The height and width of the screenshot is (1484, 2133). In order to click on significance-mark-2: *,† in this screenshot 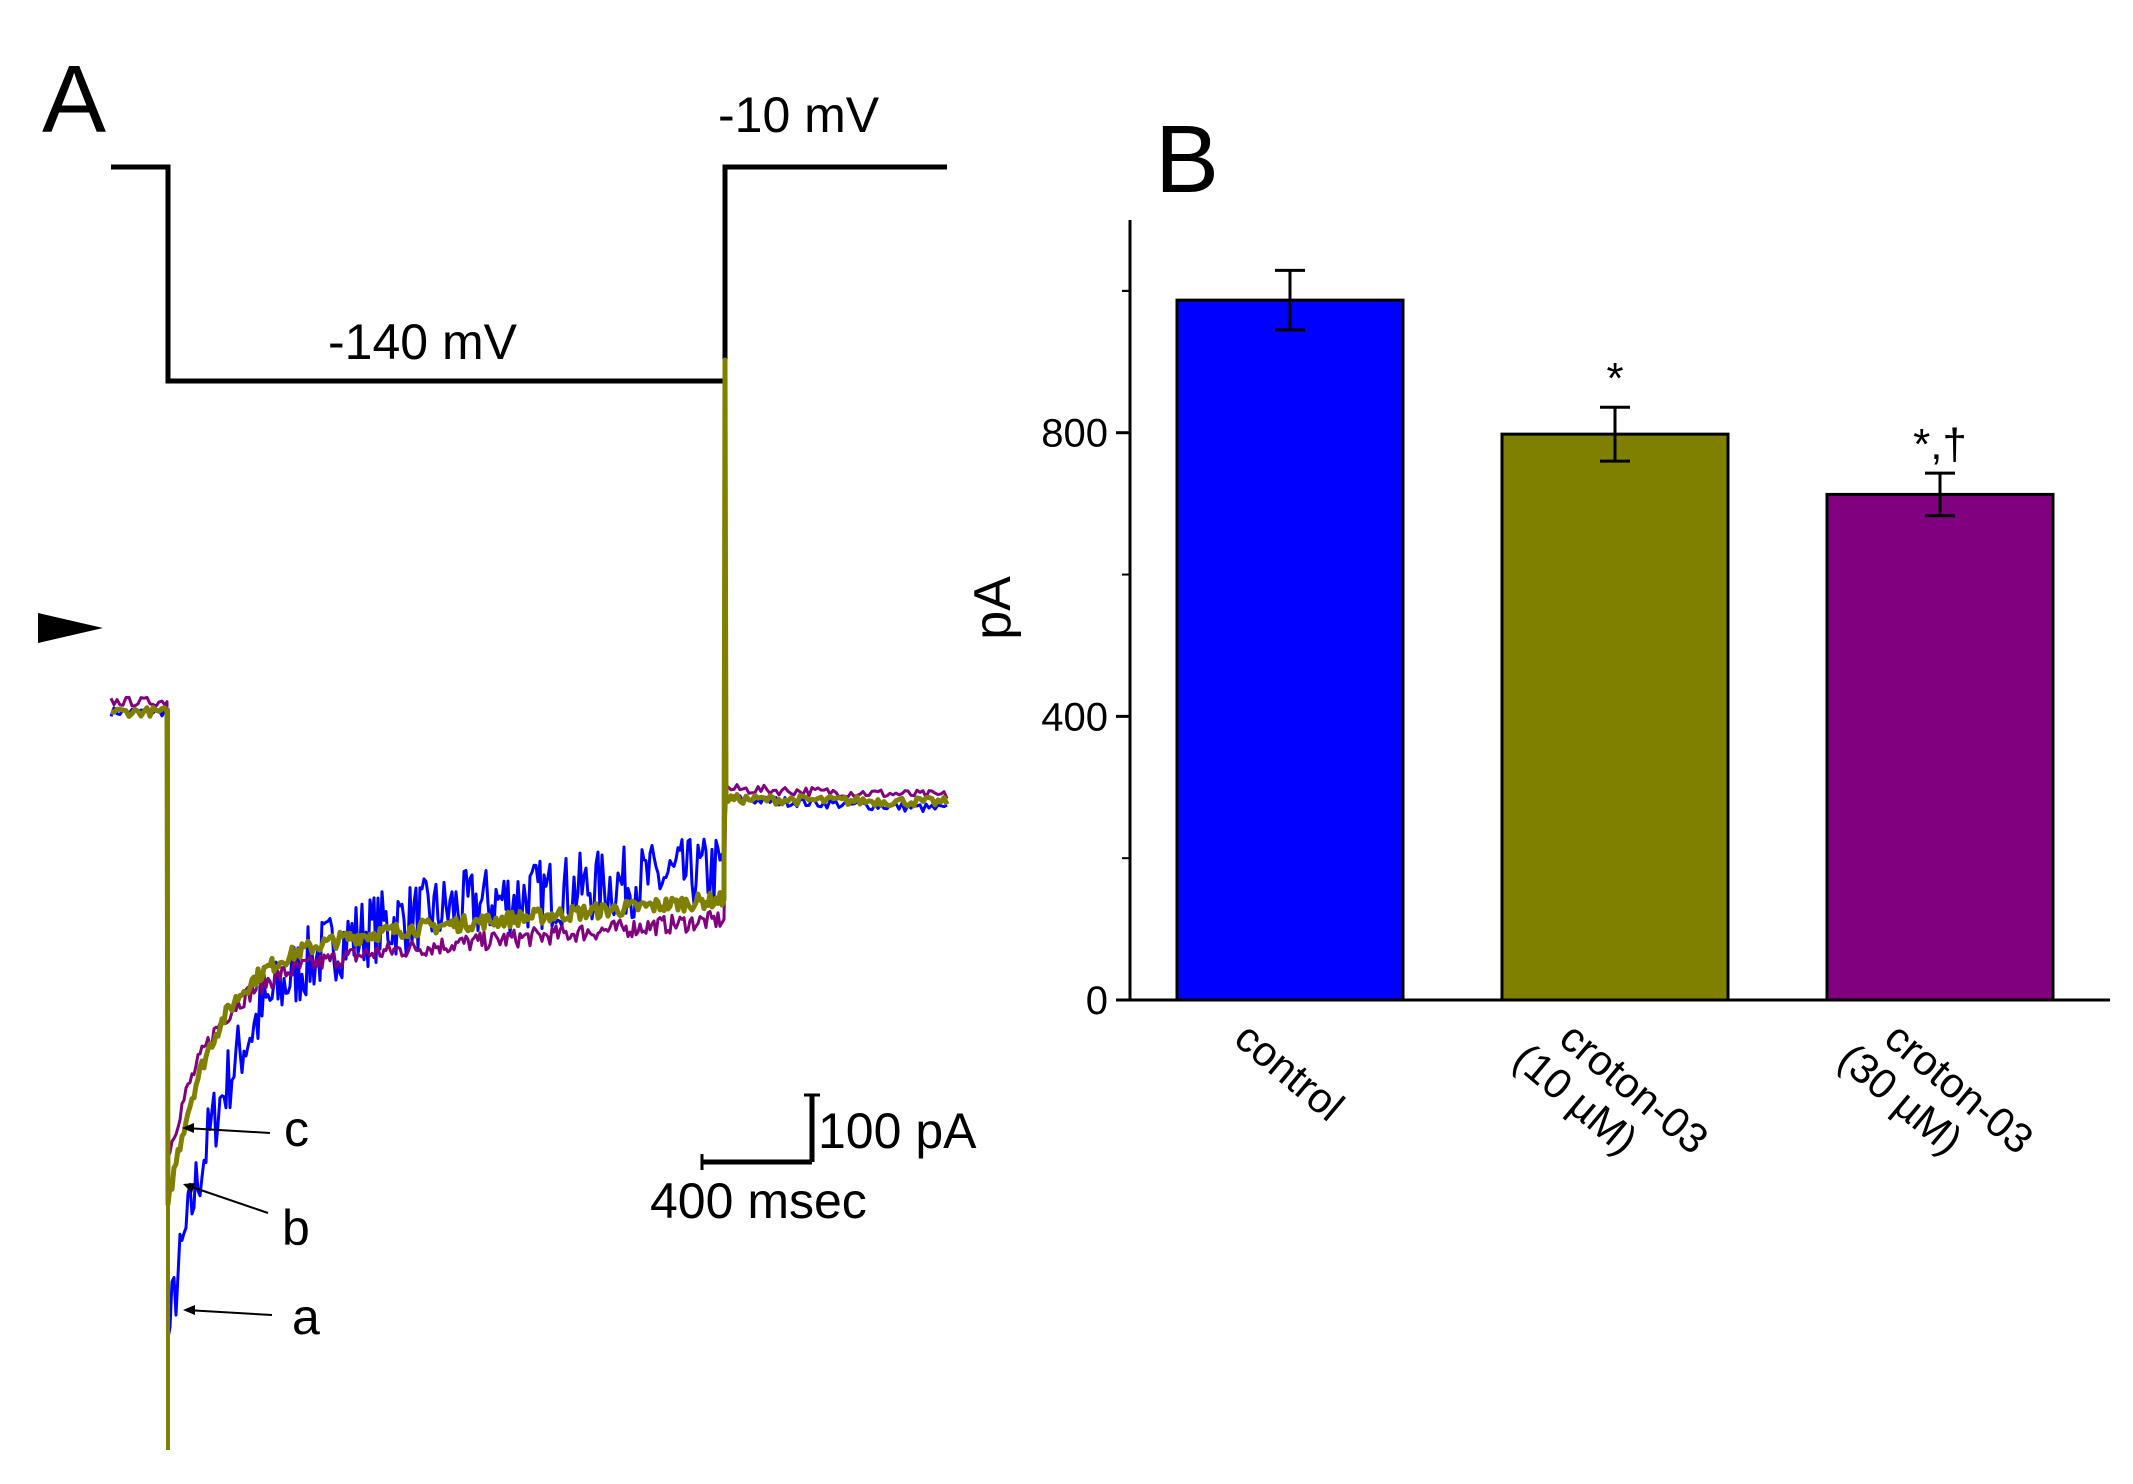, I will do `click(1940, 444)`.